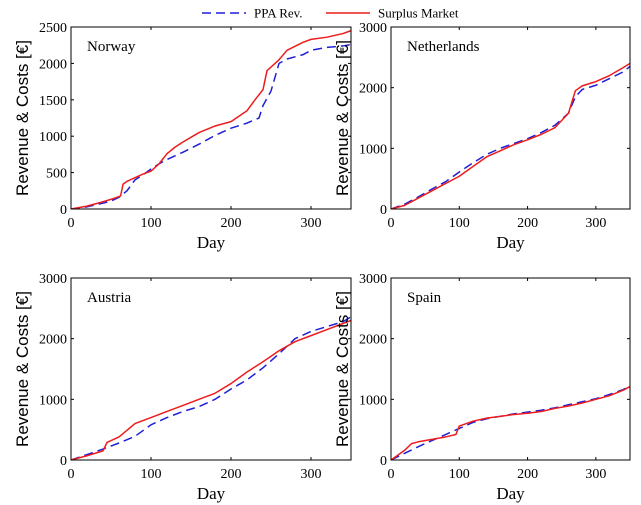 Image resolution: width=641 pixels, height=505 pixels. What do you see at coordinates (53, 28) in the screenshot?
I see `y-tick-label: 2500` at bounding box center [53, 28].